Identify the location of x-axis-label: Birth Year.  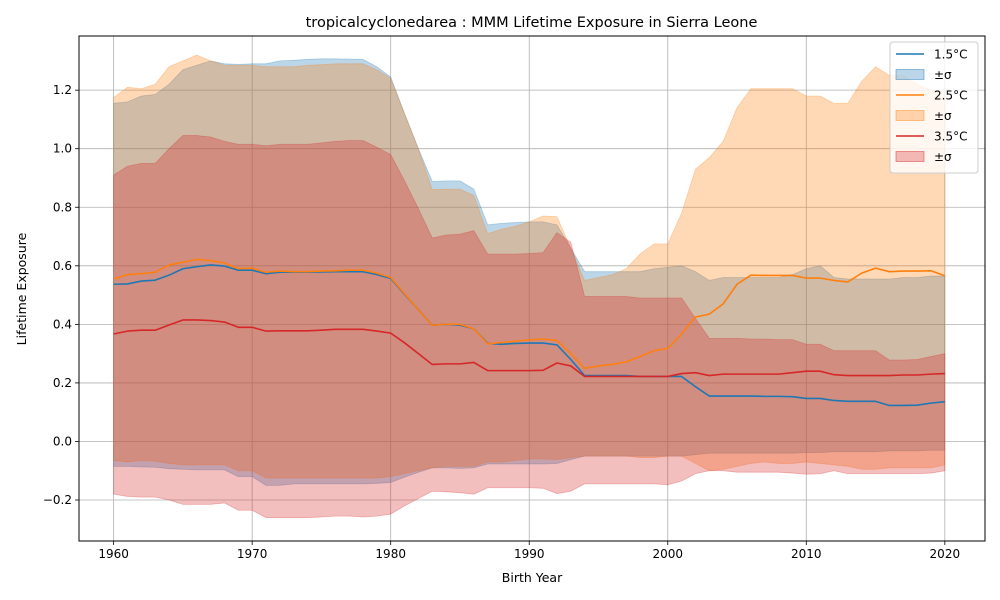
(532, 577).